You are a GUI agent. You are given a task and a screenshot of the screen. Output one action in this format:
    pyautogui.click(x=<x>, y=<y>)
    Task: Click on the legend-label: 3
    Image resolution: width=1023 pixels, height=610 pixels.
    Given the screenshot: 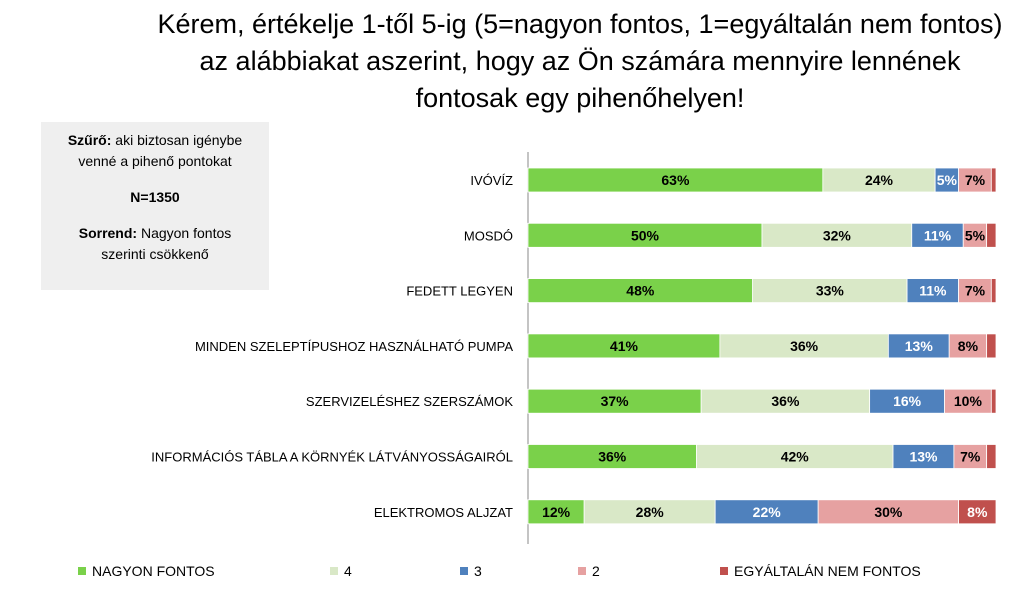 What is the action you would take?
    pyautogui.click(x=478, y=571)
    